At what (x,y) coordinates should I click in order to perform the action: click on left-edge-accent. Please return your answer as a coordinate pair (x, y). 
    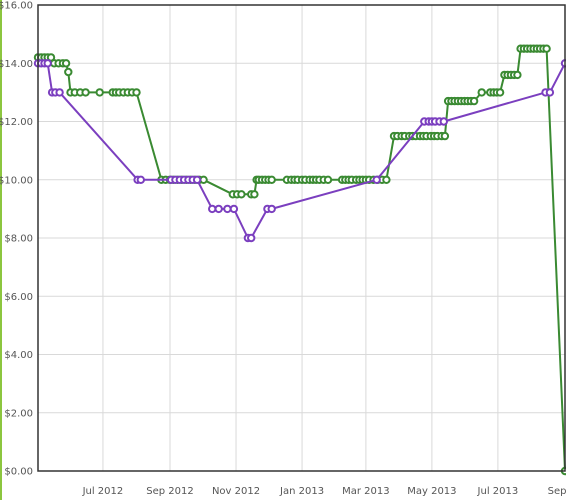
    Looking at the image, I should click on (1, 250).